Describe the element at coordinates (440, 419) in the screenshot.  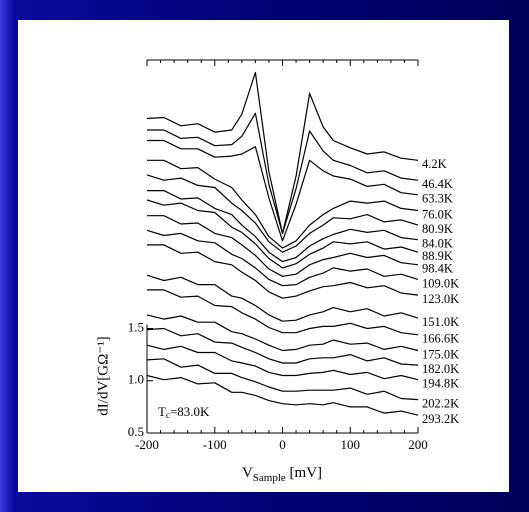
I see `curve-label: 293.2K` at that location.